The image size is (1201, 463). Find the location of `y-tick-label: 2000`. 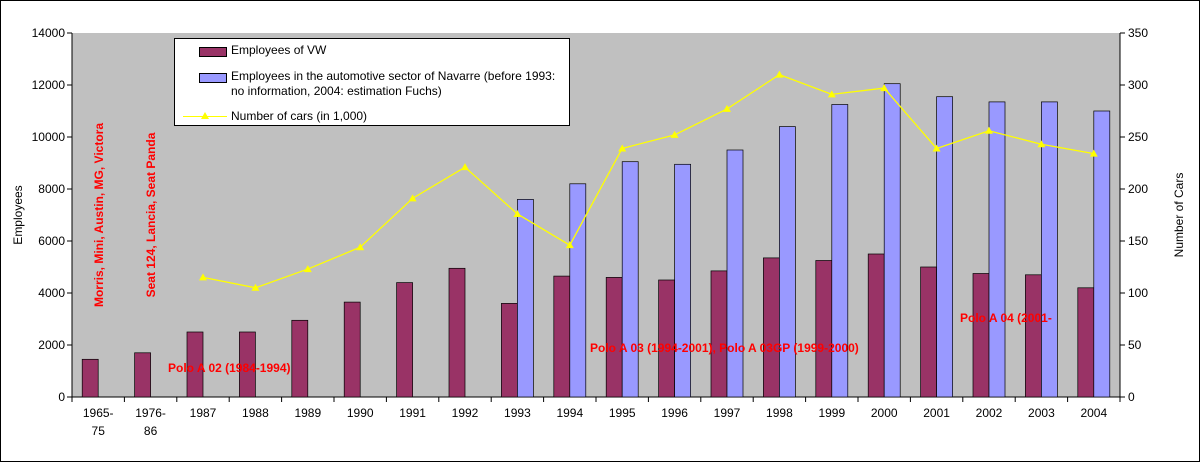

y-tick-label: 2000 is located at coordinates (51, 345).